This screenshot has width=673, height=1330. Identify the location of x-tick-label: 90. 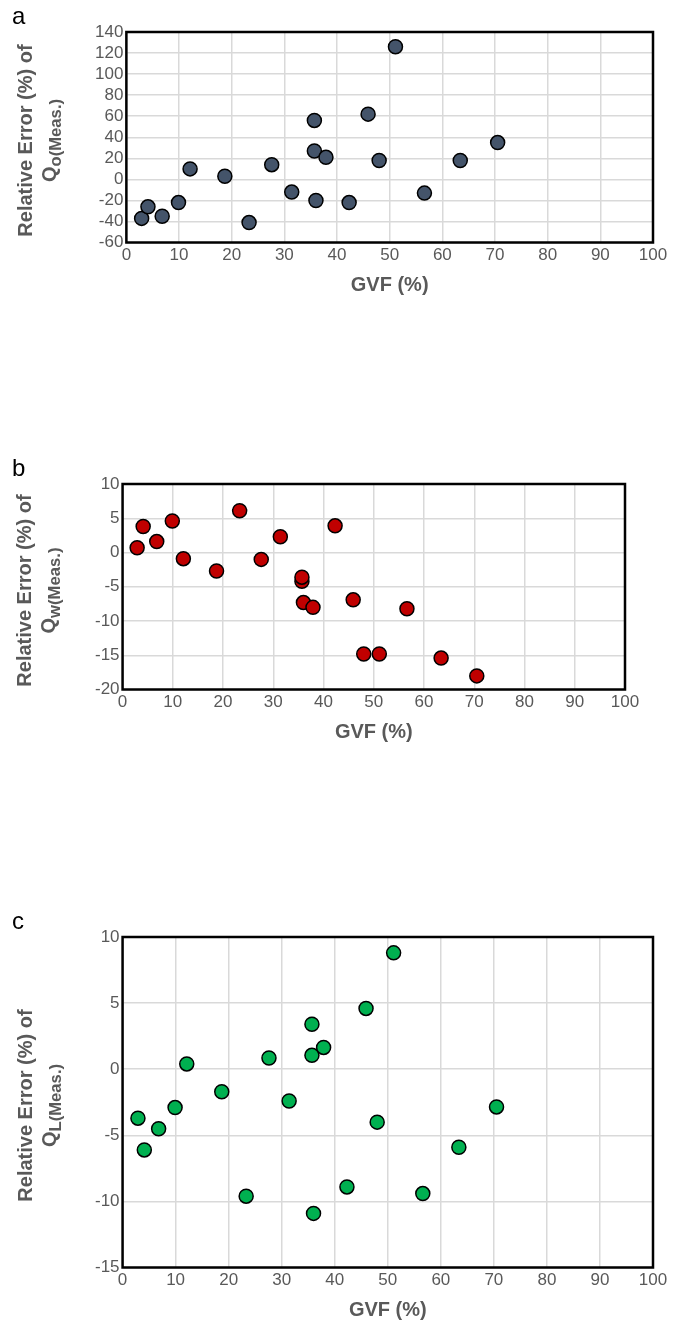
(575, 702).